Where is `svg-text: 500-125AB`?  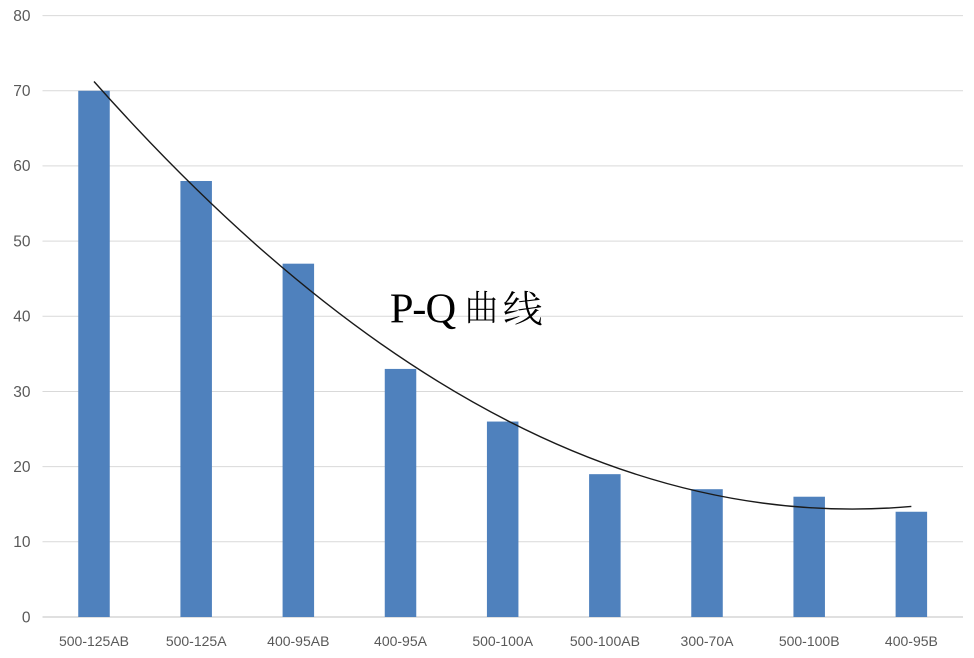 svg-text: 500-125AB is located at coordinates (94, 641).